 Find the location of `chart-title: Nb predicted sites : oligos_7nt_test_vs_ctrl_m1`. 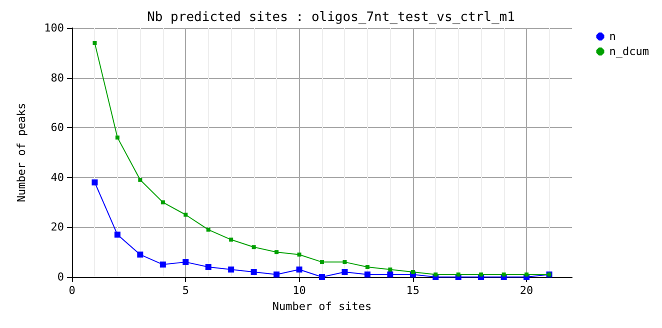

chart-title: Nb predicted sites : oligos_7nt_test_vs_ctrl_m1 is located at coordinates (331, 17).